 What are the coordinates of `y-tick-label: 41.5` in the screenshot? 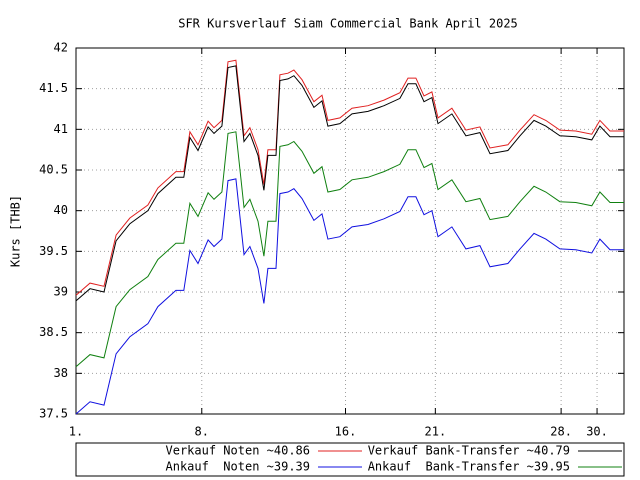 It's located at (53, 88).